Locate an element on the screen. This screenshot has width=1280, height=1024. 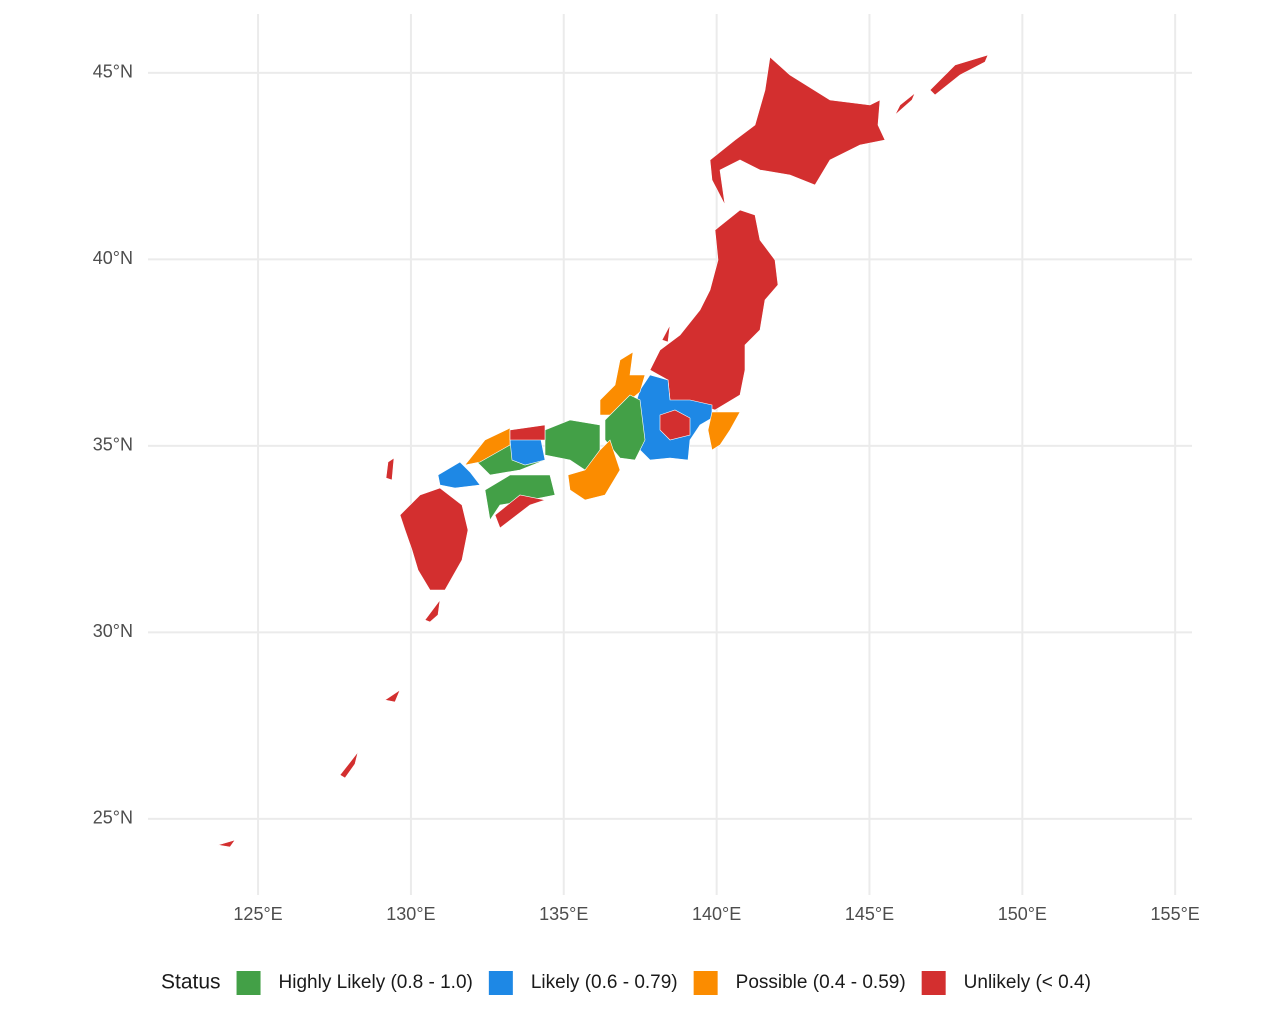
x-tick-label: 140°E is located at coordinates (716, 914).